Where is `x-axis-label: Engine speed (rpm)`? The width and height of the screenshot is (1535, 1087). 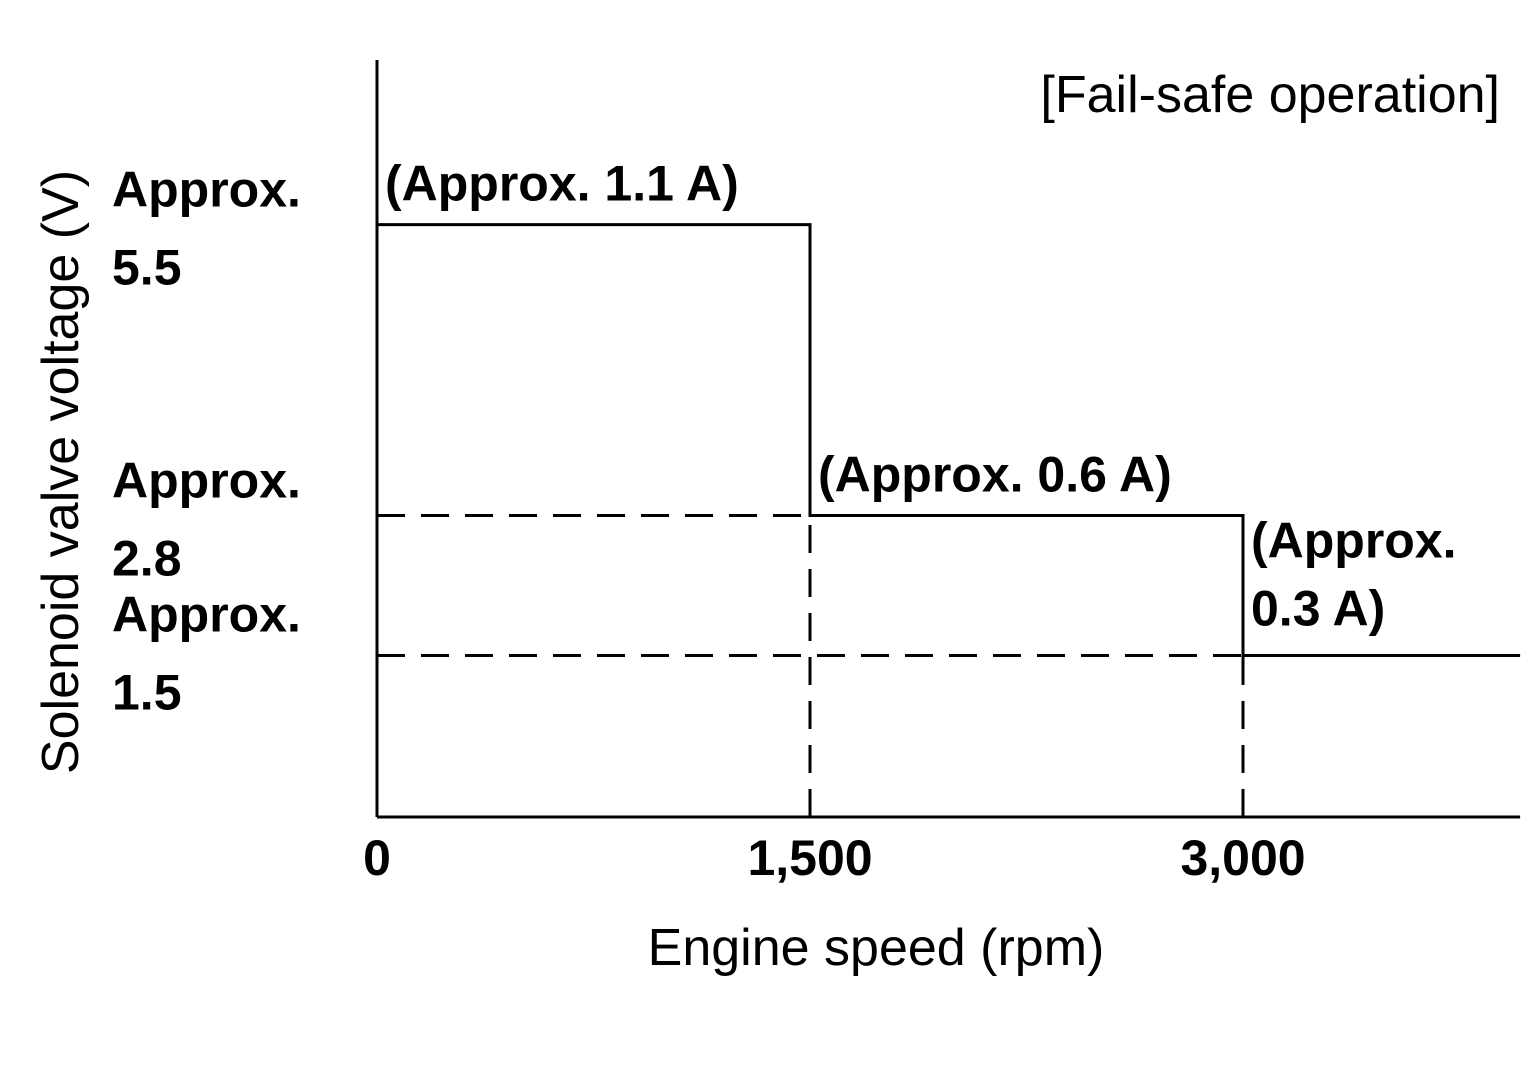
x-axis-label: Engine speed (rpm) is located at coordinates (876, 948).